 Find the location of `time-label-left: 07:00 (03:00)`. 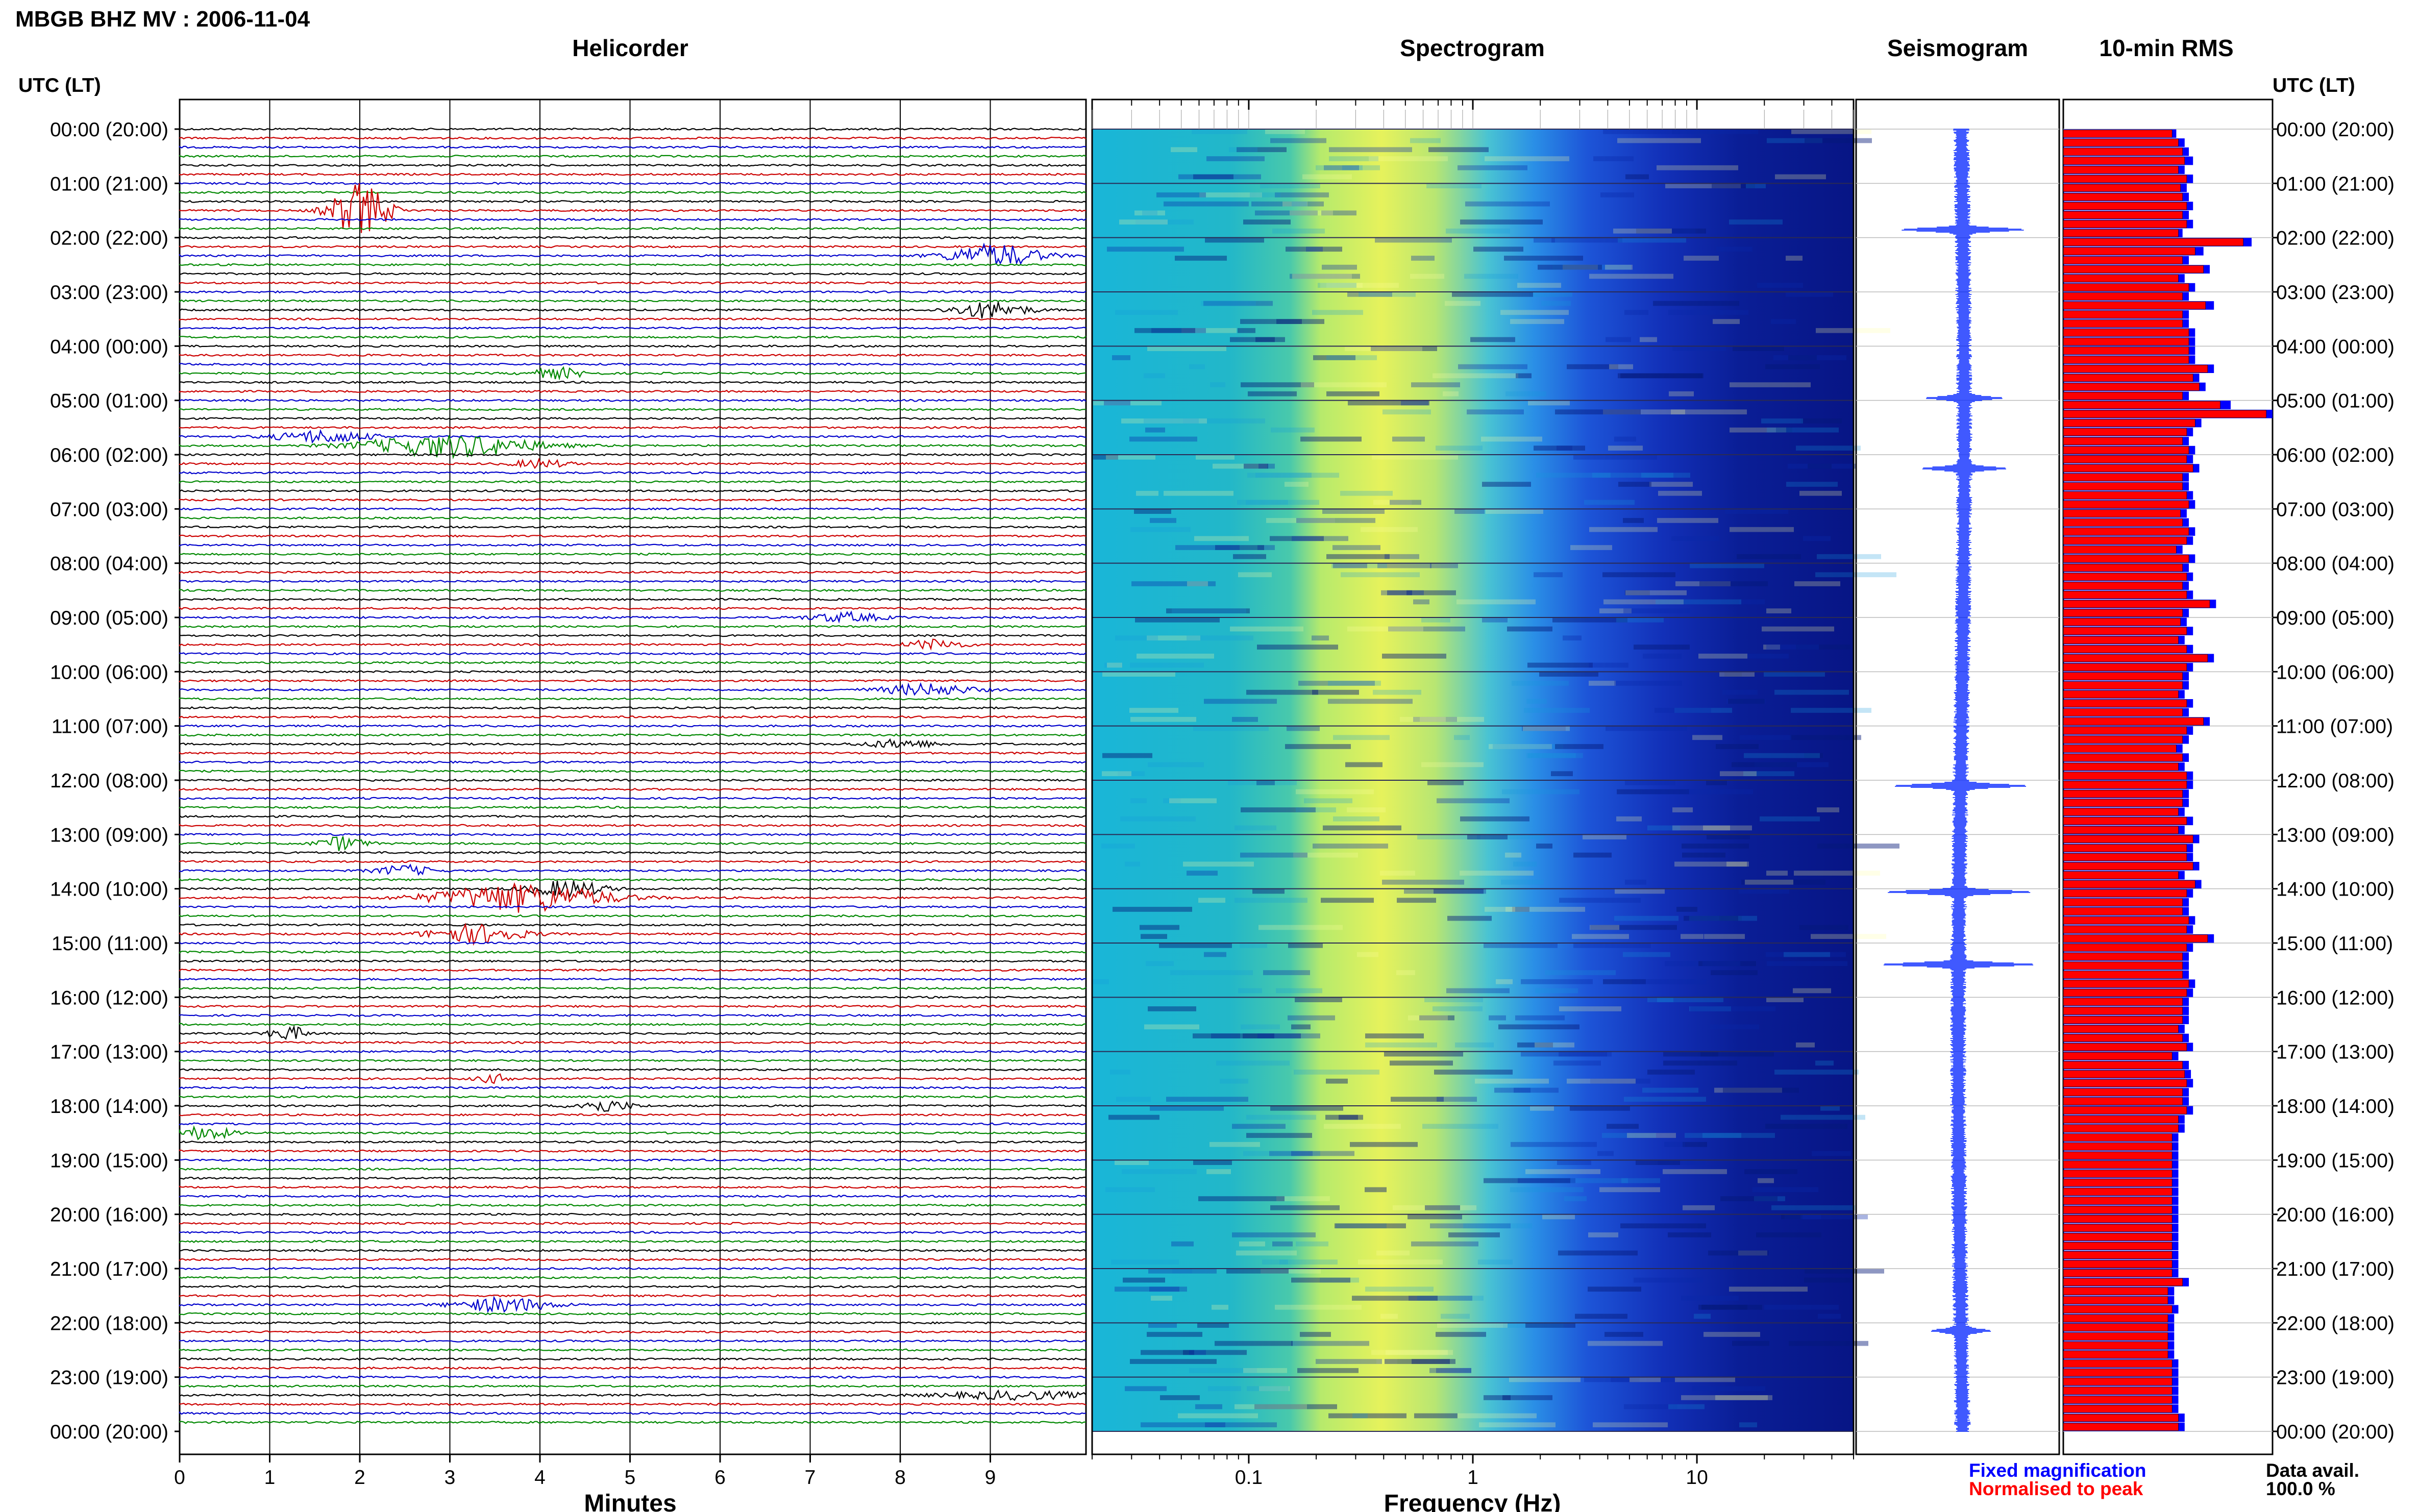

time-label-left: 07:00 (03:00) is located at coordinates (109, 509).